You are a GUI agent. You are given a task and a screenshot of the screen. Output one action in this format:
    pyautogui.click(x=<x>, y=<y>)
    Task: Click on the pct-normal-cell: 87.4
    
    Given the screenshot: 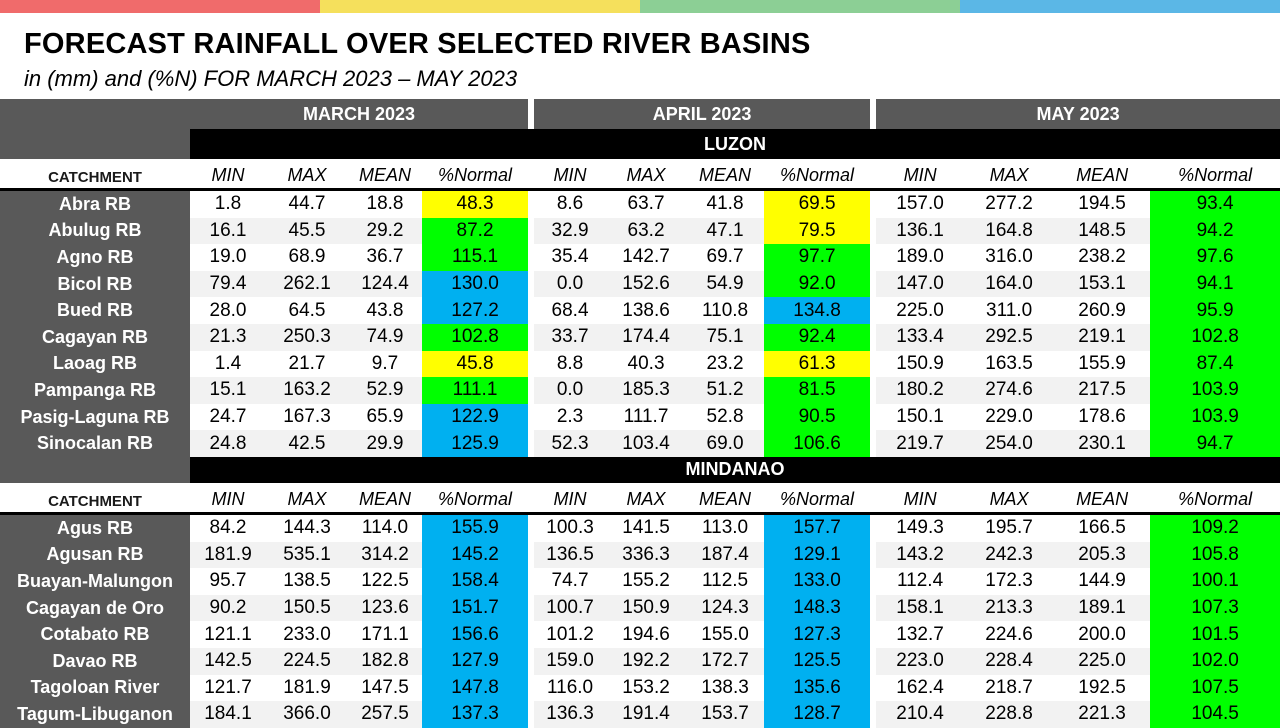 What is the action you would take?
    pyautogui.click(x=1215, y=364)
    